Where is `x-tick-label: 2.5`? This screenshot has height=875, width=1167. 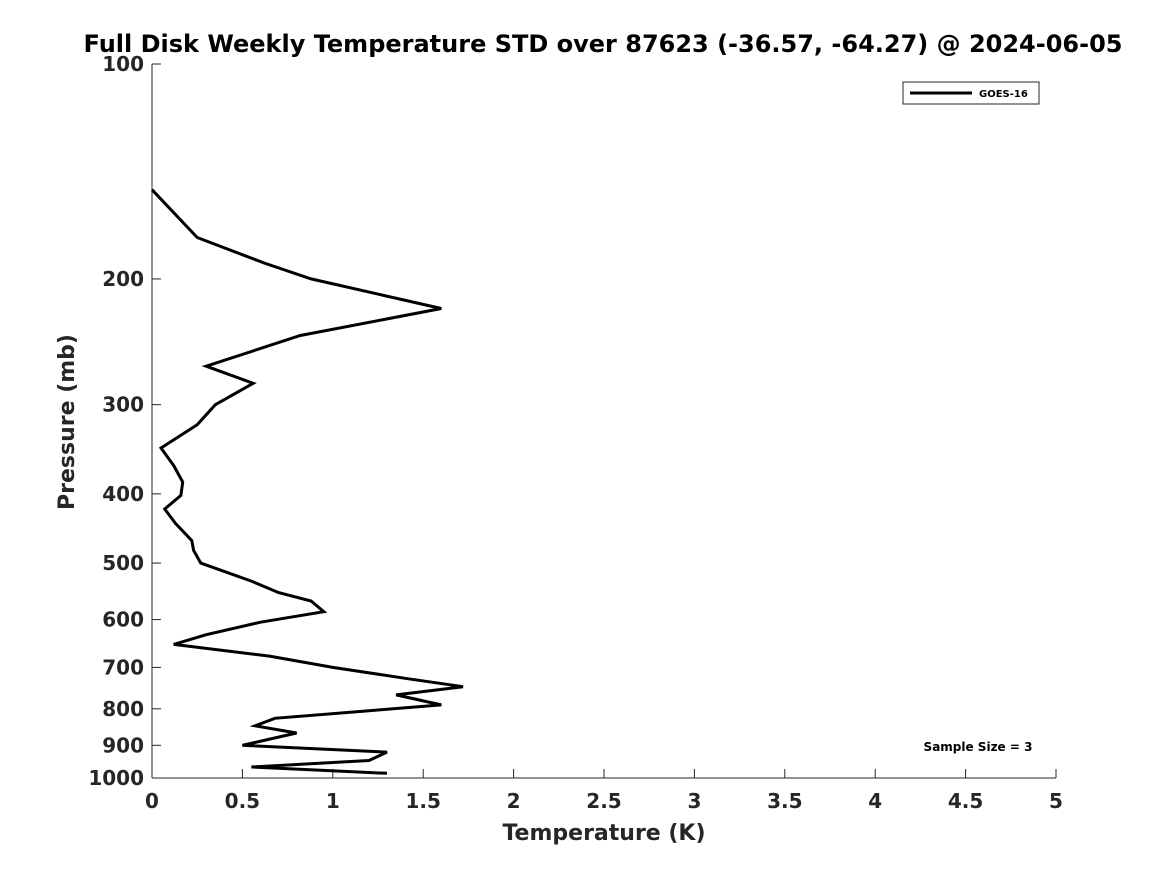 x-tick-label: 2.5 is located at coordinates (603, 801).